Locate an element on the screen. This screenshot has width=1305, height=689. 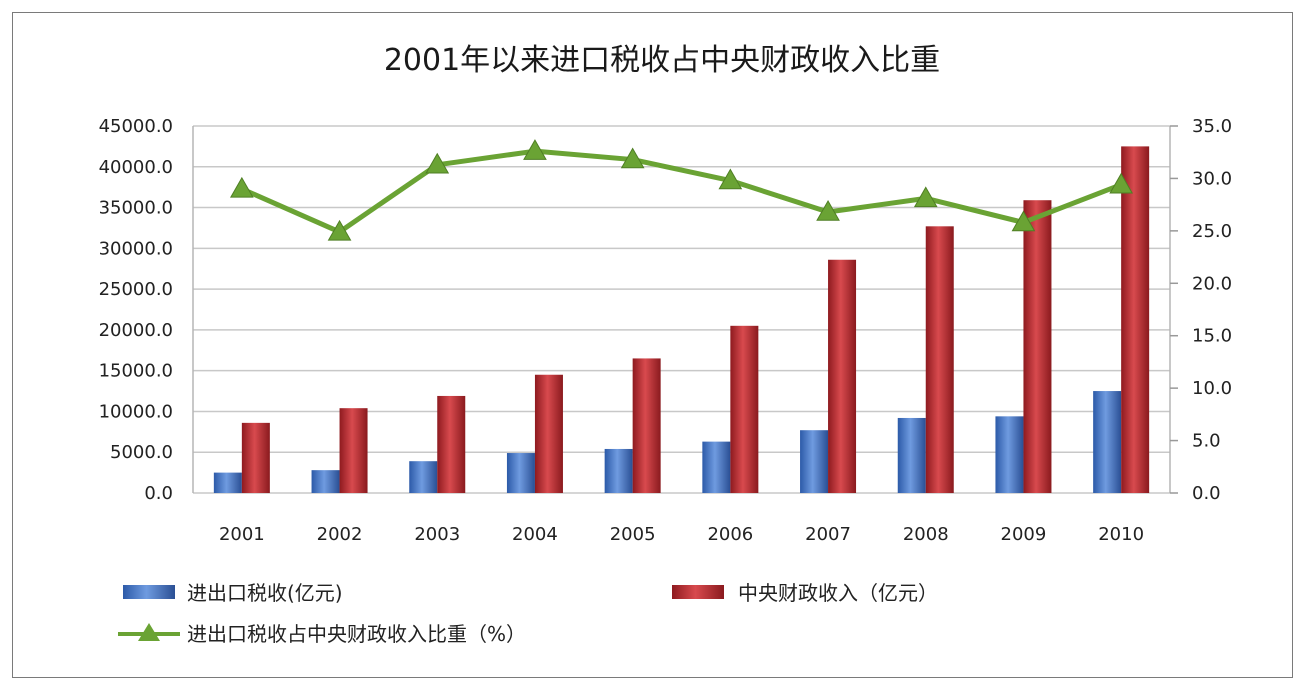
right-tick-label: 0.0 is located at coordinates (1206, 493).